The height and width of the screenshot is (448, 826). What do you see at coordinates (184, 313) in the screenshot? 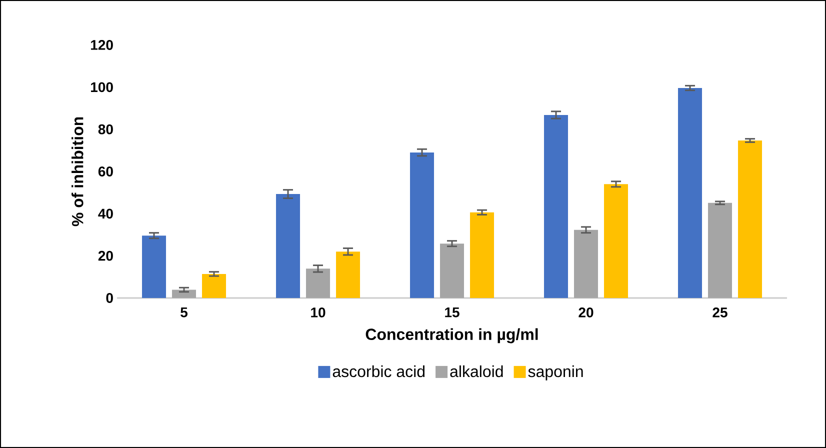
I see `x-tick-label: 5` at bounding box center [184, 313].